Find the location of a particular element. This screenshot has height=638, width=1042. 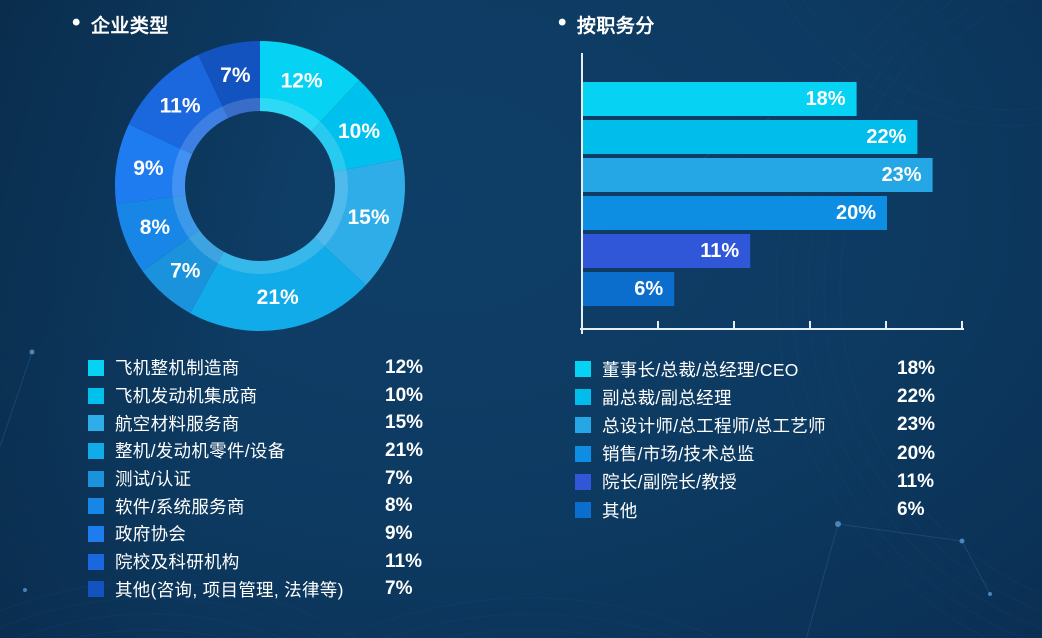

legend-item: 总设计师/总工程师/总工艺师 23% is located at coordinates (760, 425).